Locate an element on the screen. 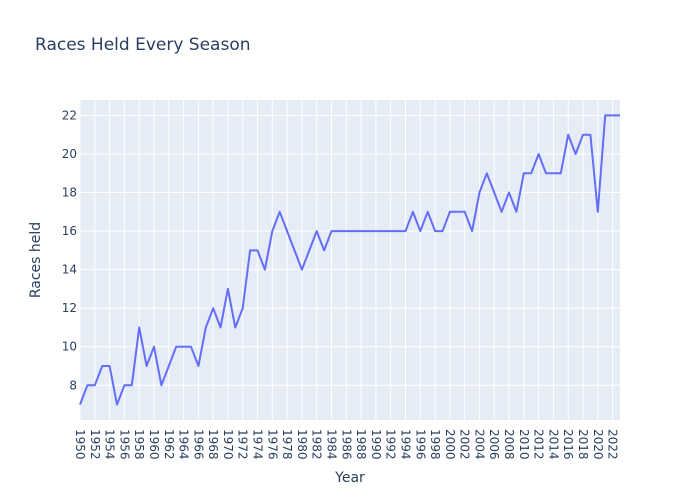 The height and width of the screenshot is (500, 700). x-tick-label: 1970 is located at coordinates (228, 444).